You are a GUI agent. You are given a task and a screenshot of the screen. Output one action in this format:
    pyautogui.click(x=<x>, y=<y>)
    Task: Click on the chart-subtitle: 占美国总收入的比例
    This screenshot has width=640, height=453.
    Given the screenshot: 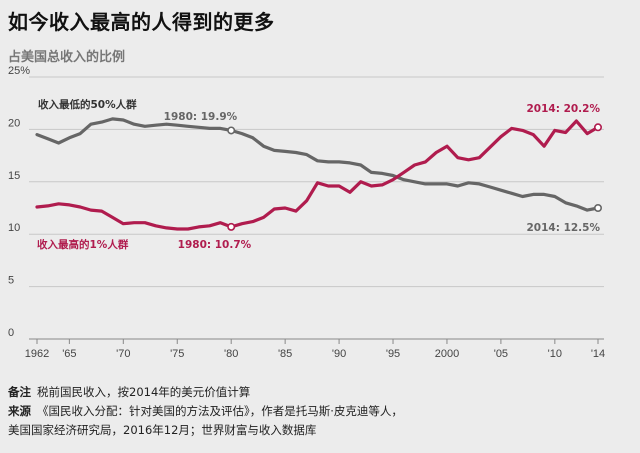 What is the action you would take?
    pyautogui.click(x=67, y=57)
    